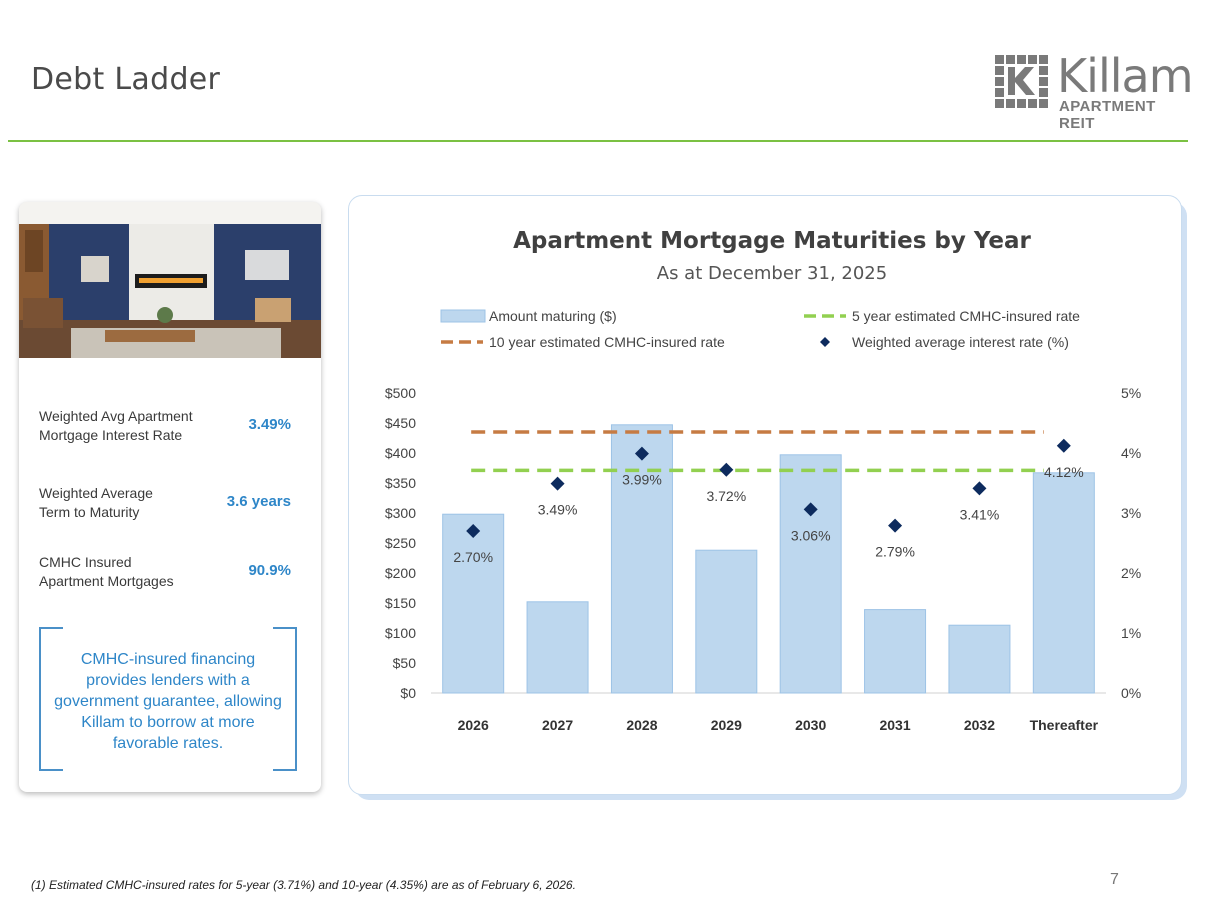 The image size is (1207, 920). What do you see at coordinates (966, 316) in the screenshot?
I see `legend-label: 5 year estimated CMHC-insured rate` at bounding box center [966, 316].